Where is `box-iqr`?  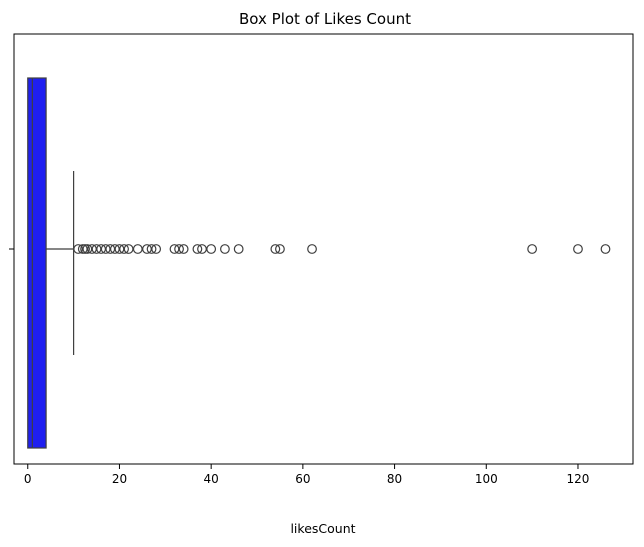 box-iqr is located at coordinates (37, 263).